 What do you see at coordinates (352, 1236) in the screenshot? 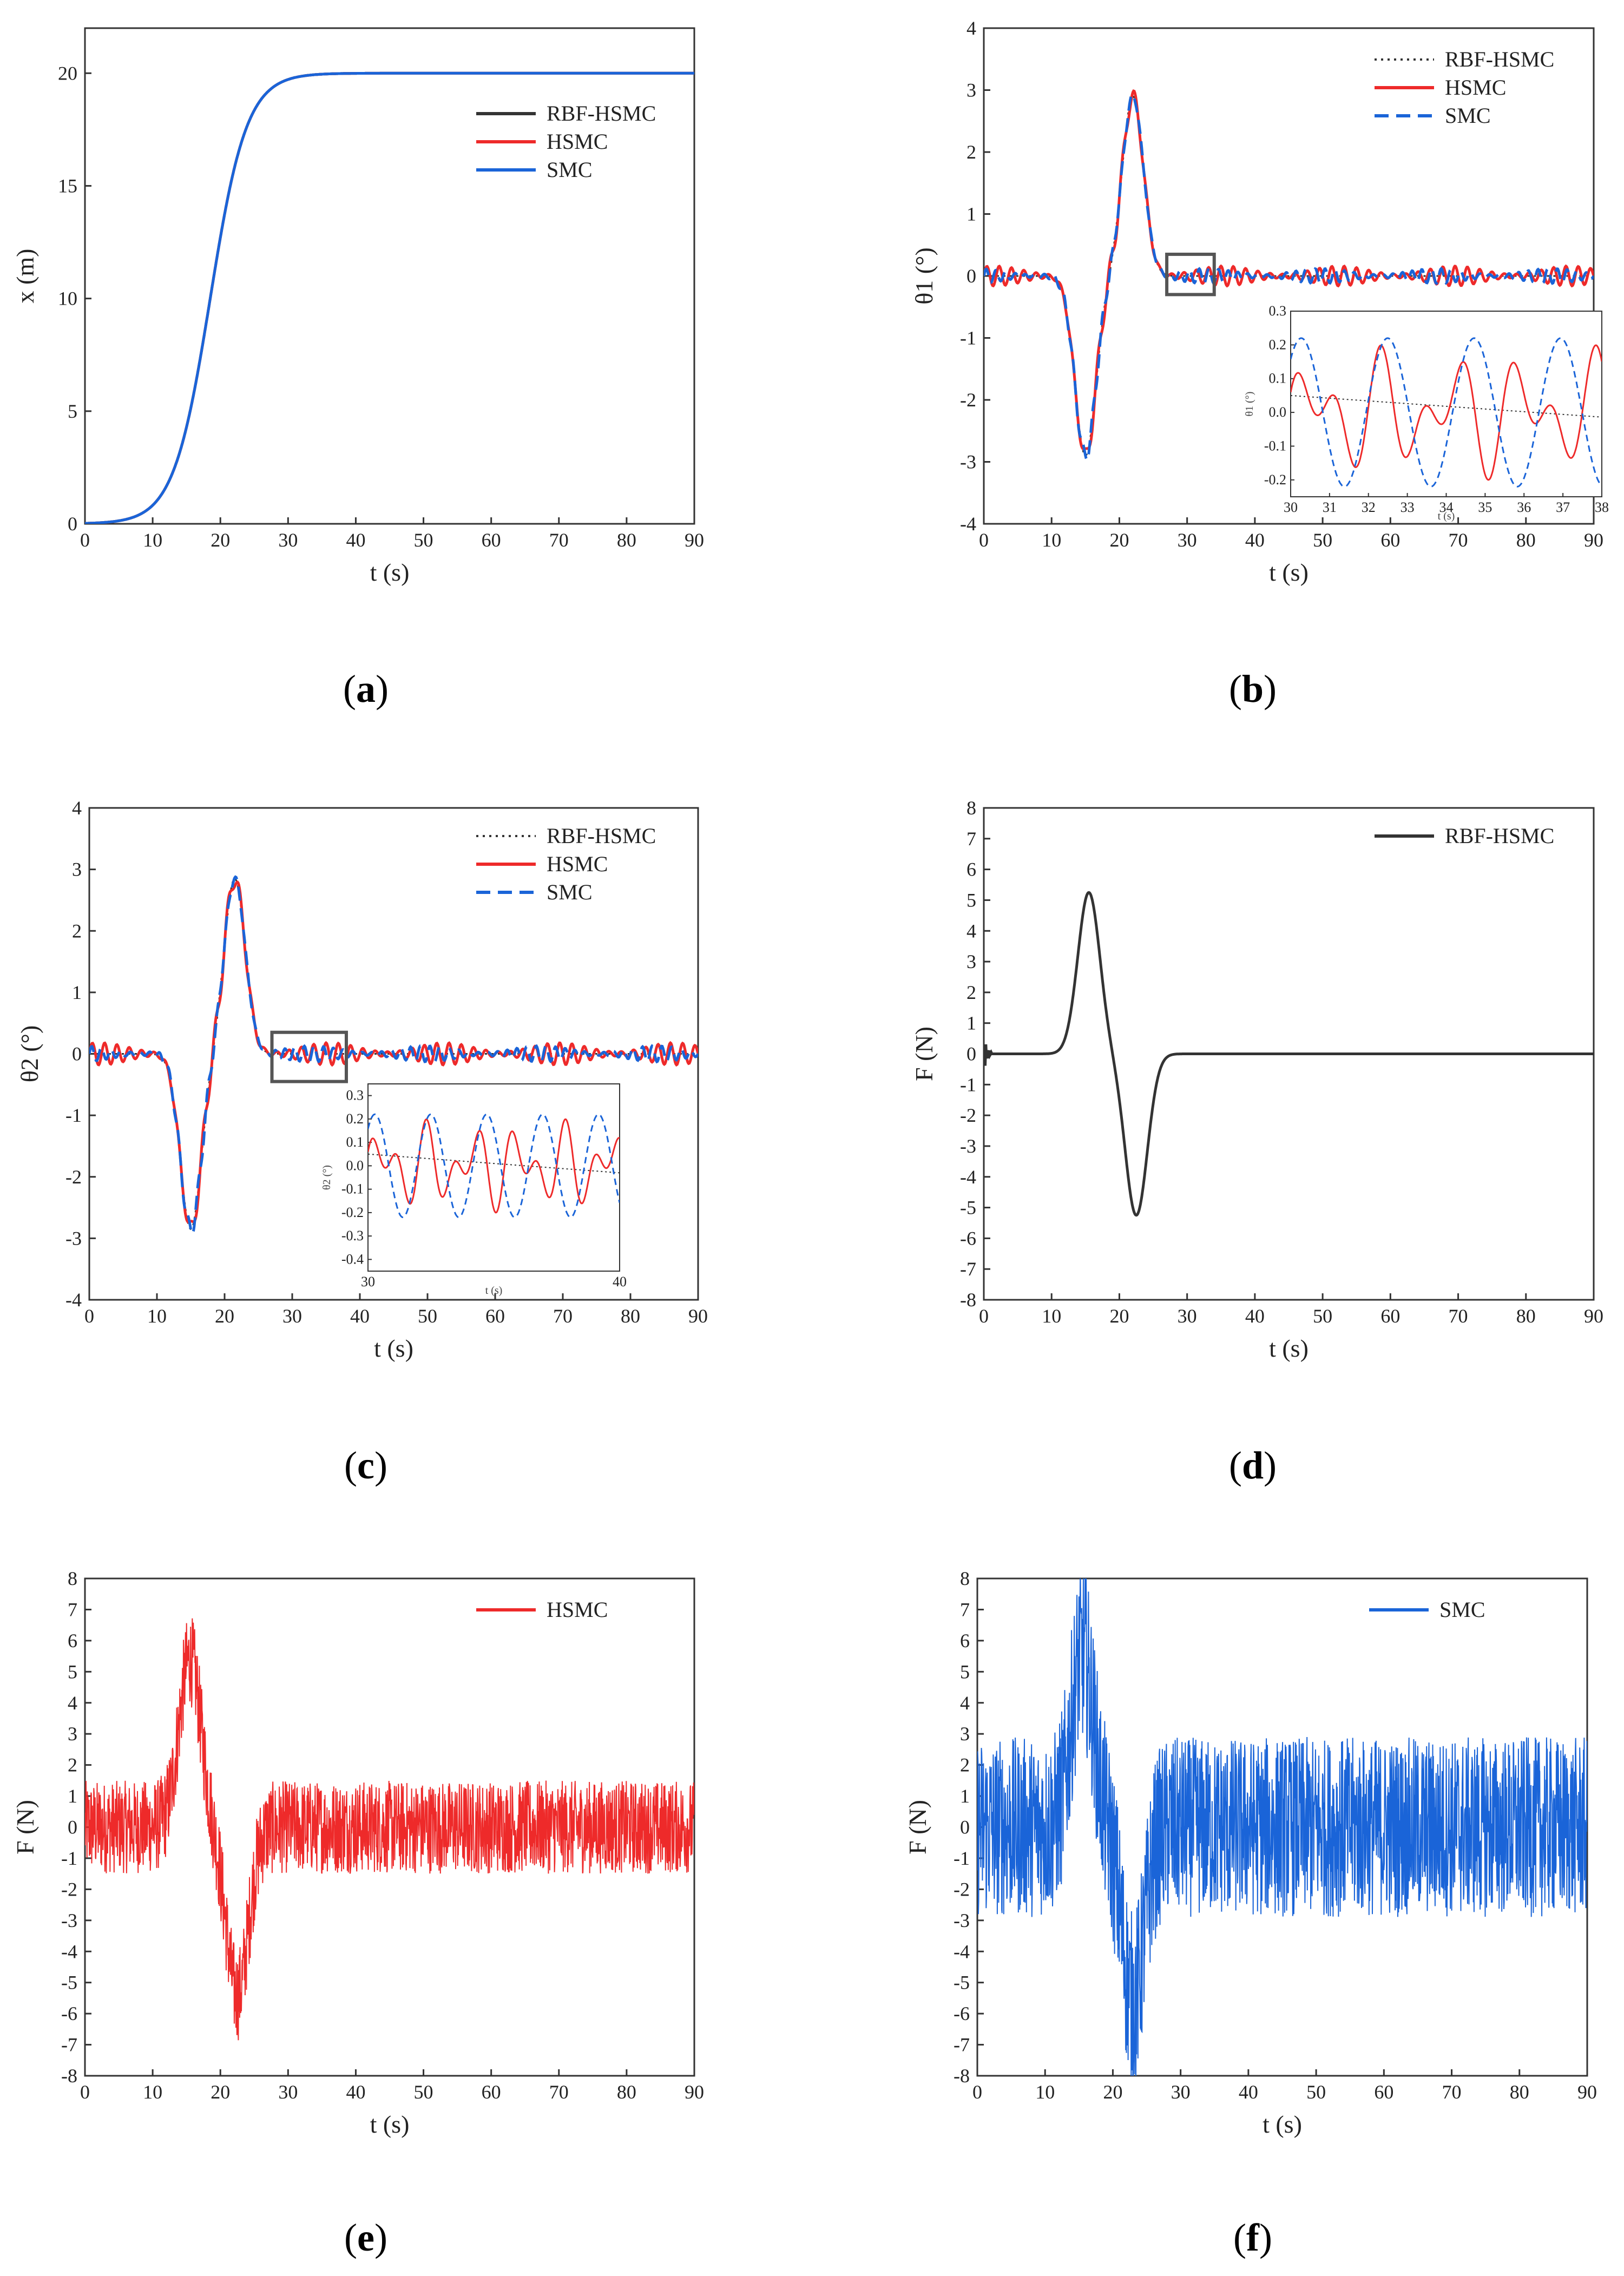
I see `inset-y-tick-label: -0.3` at bounding box center [352, 1236].